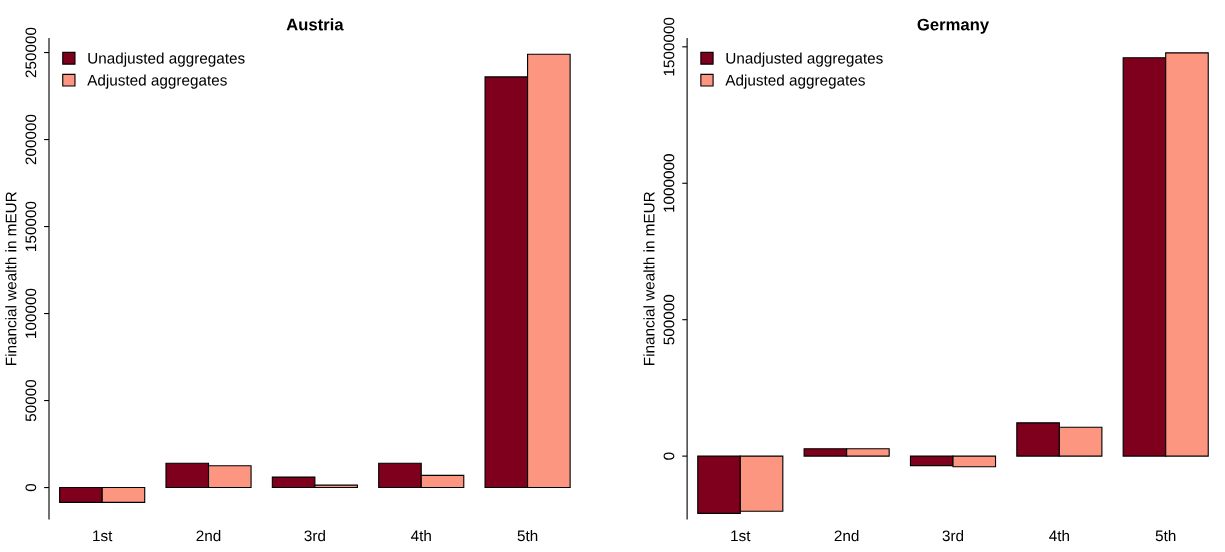  Describe the element at coordinates (31, 400) in the screenshot. I see `y-tick-label: 50000` at that location.